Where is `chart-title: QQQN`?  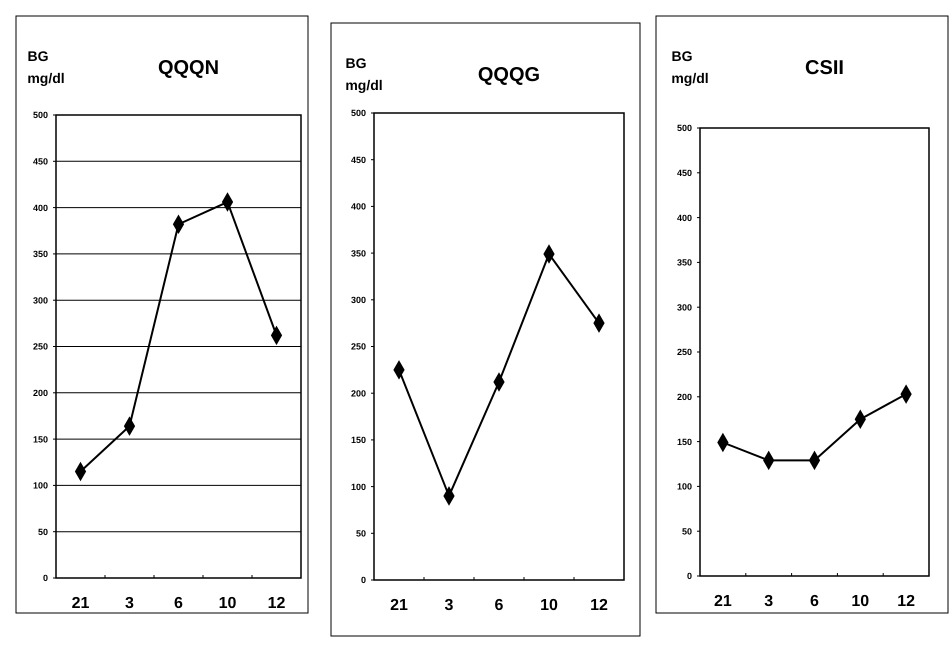
chart-title: QQQN is located at coordinates (189, 68).